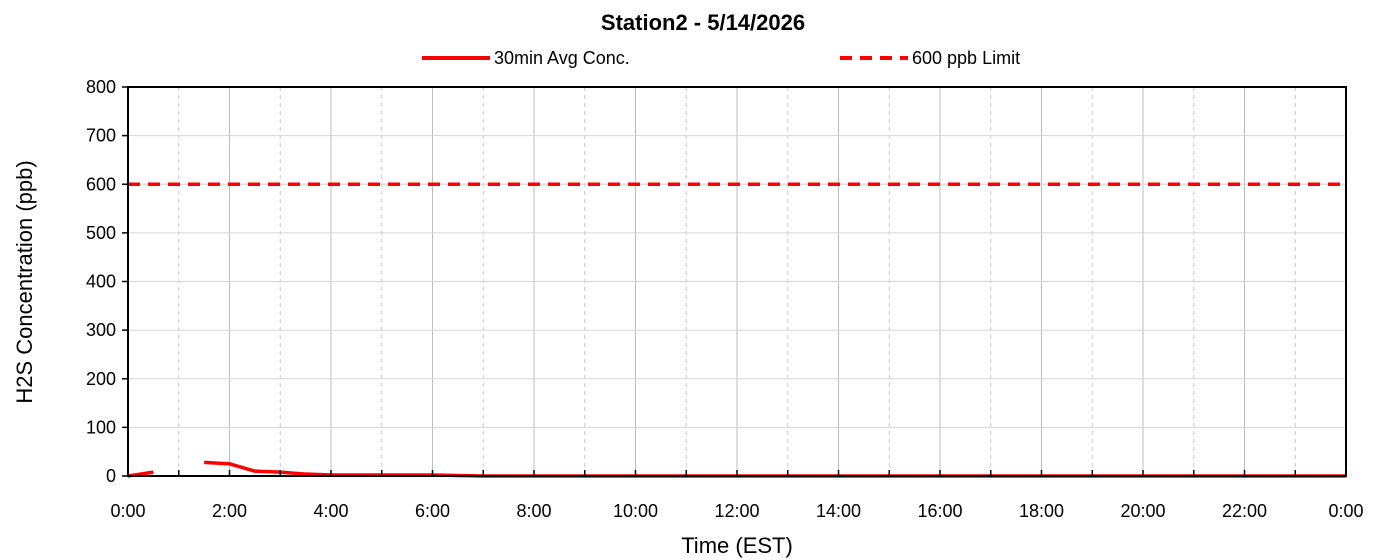 The height and width of the screenshot is (560, 1387). What do you see at coordinates (775, 469) in the screenshot?
I see `avg-conc-line` at bounding box center [775, 469].